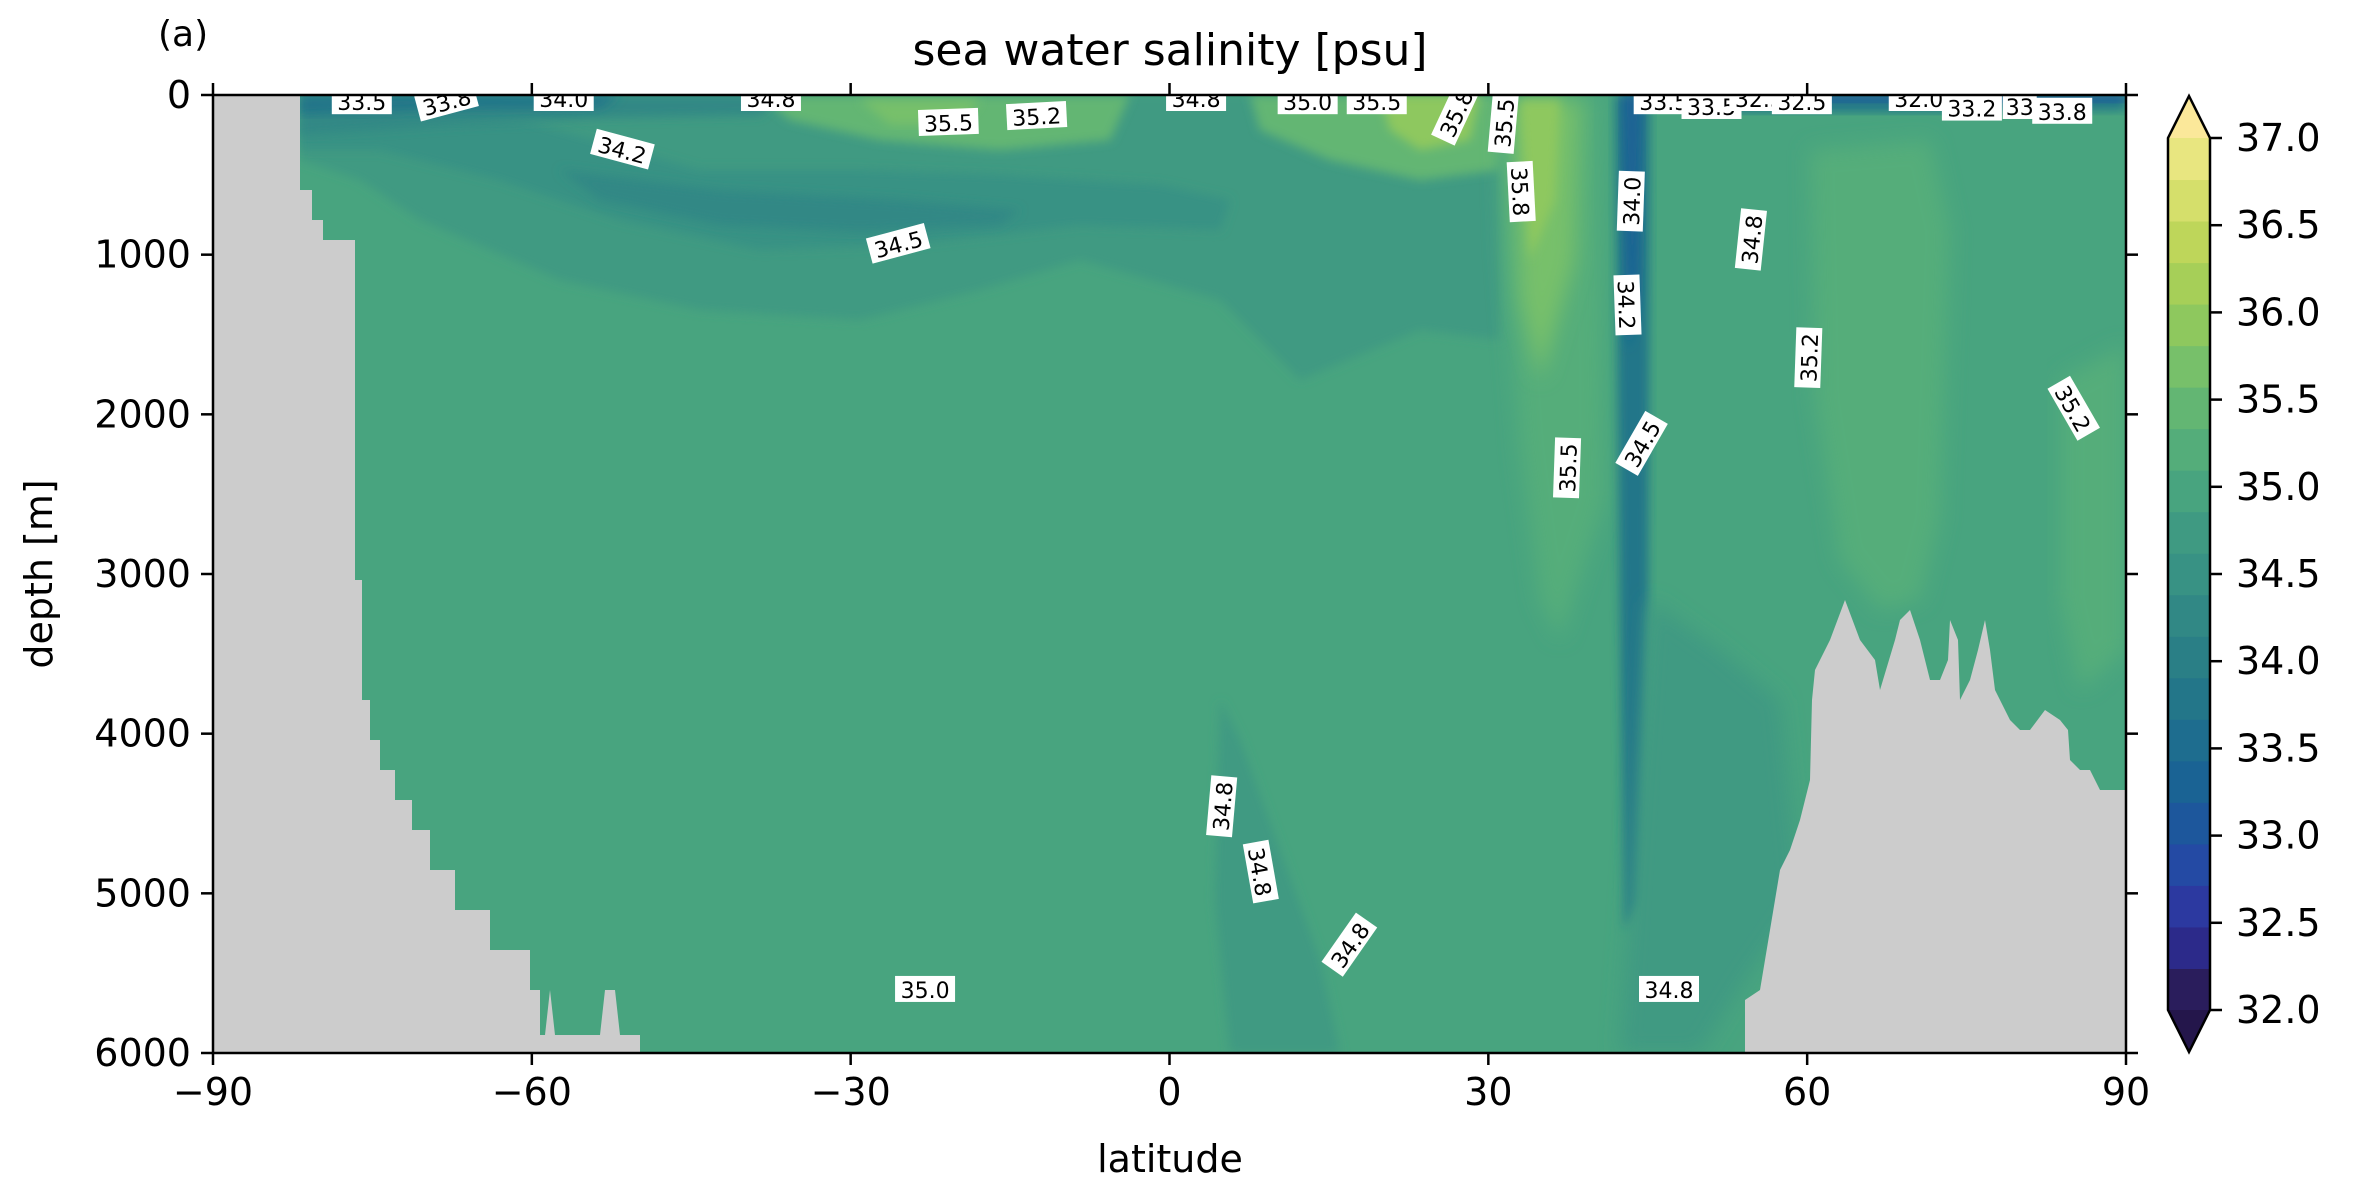 The image size is (2362, 1181). I want to click on colorbar-tick-label: 32.5, so click(2278, 923).